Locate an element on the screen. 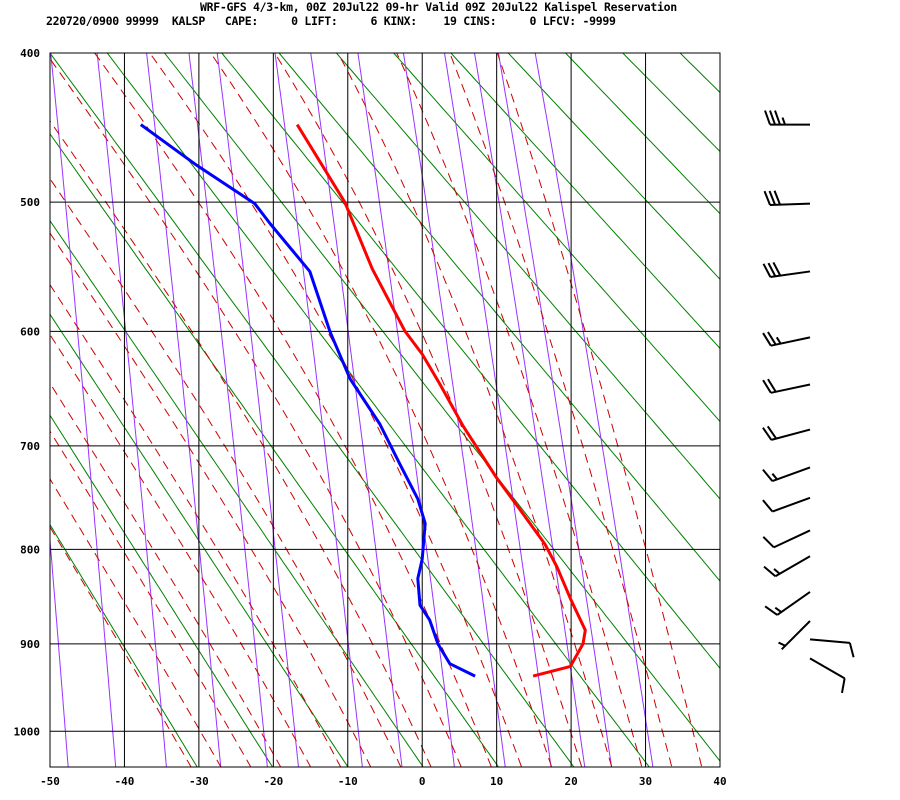 This screenshot has height=800, width=900. y-tick-label: 500 is located at coordinates (30, 202).